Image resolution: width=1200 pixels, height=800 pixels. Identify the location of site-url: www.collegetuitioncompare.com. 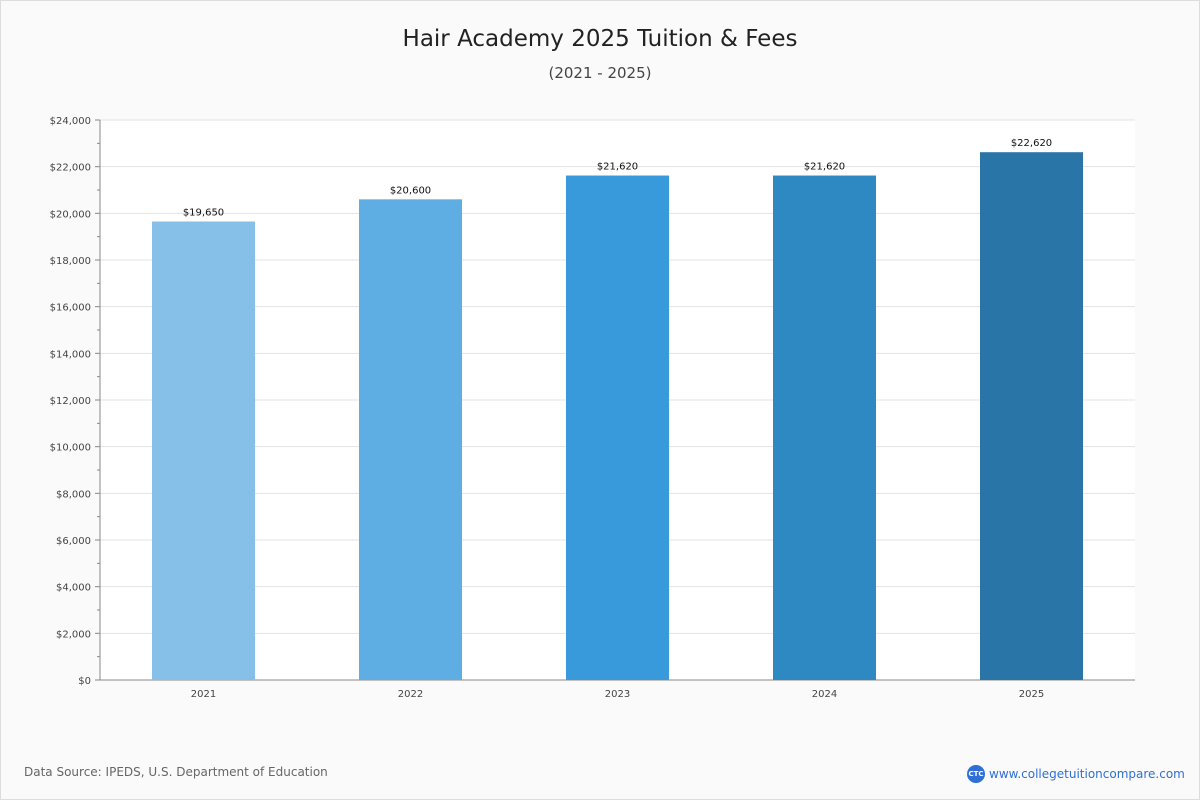
(1087, 774).